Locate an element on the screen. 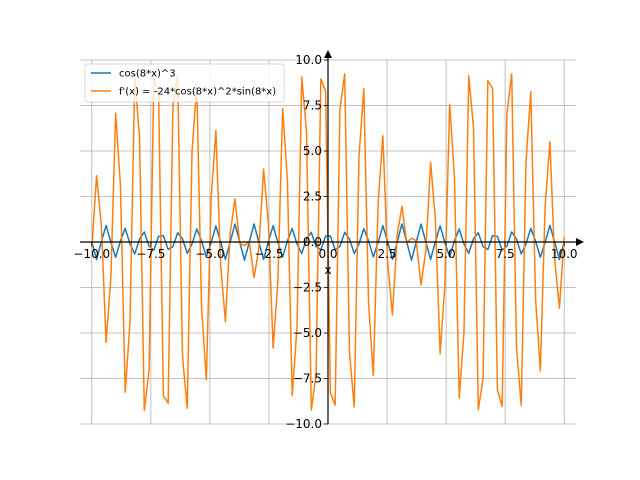 The height and width of the screenshot is (480, 640). legend-label-1: cos(8*x)^3 is located at coordinates (147, 74).